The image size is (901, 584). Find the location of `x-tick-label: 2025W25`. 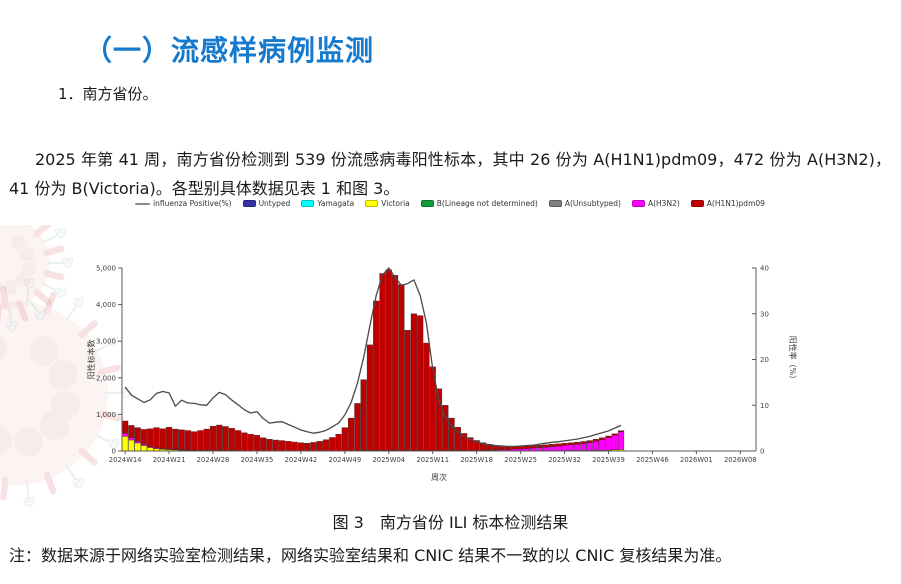

x-tick-label: 2025W25 is located at coordinates (520, 460).